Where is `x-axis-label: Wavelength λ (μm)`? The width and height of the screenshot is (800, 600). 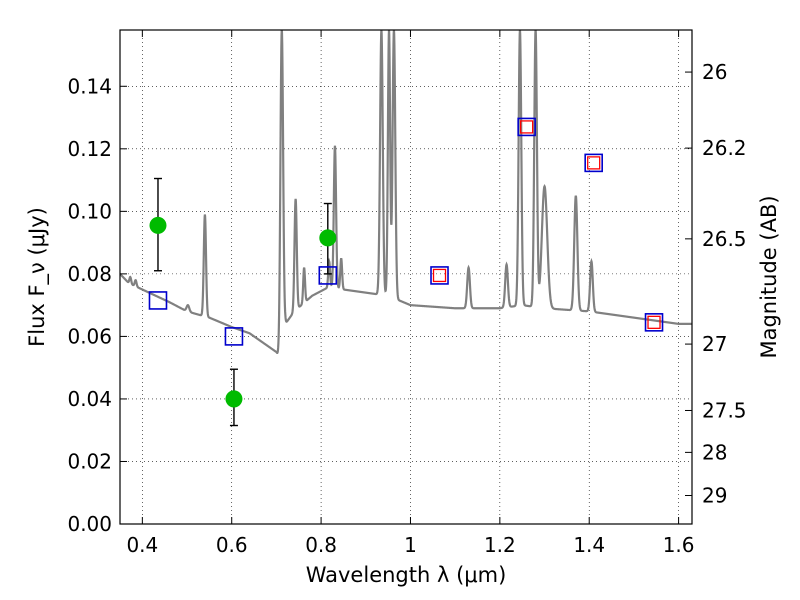
x-axis-label: Wavelength λ (μm) is located at coordinates (406, 575).